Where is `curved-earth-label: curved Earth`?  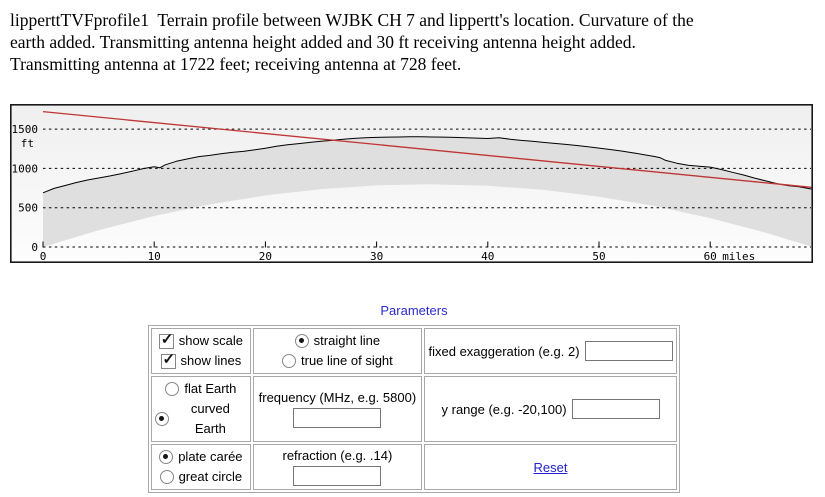 curved-earth-label: curved Earth is located at coordinates (210, 418).